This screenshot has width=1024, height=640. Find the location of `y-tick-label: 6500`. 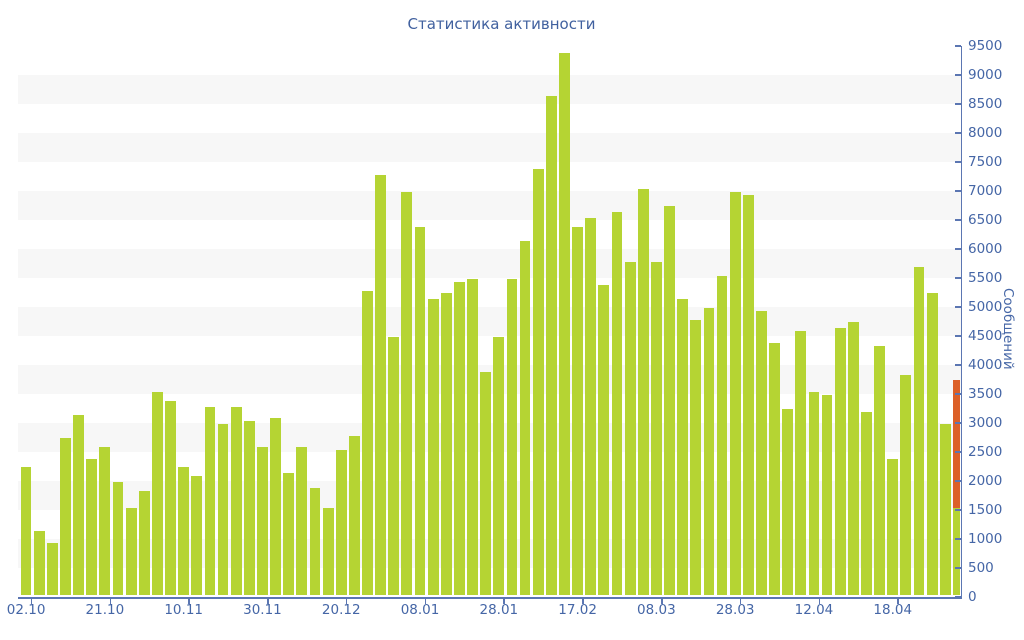

y-tick-label: 6500 is located at coordinates (985, 220).